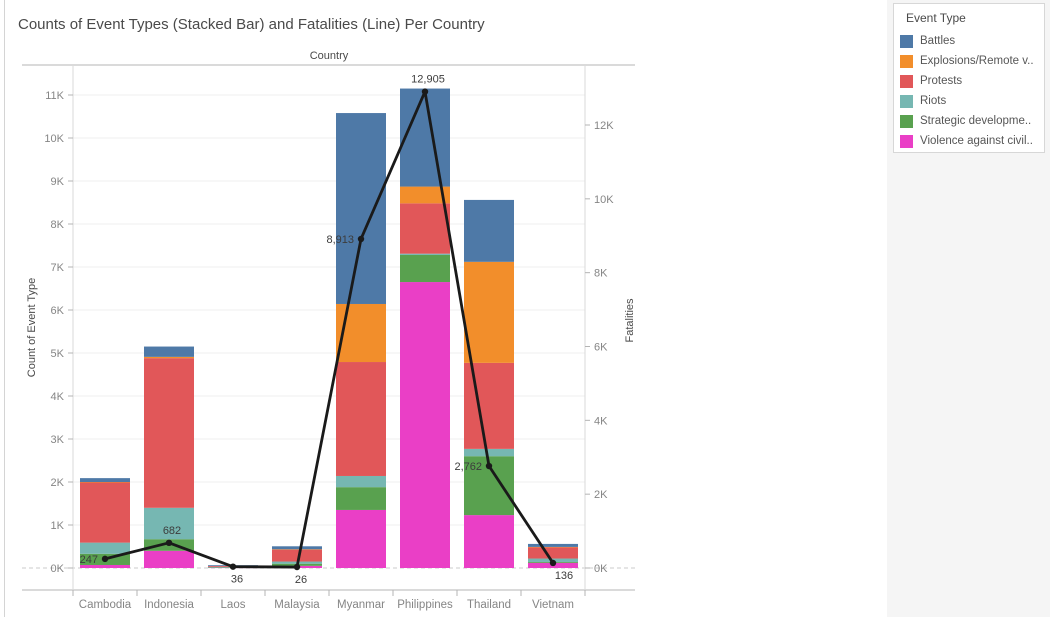 The image size is (1050, 617). I want to click on category-label-philippines: Philippines, so click(425, 605).